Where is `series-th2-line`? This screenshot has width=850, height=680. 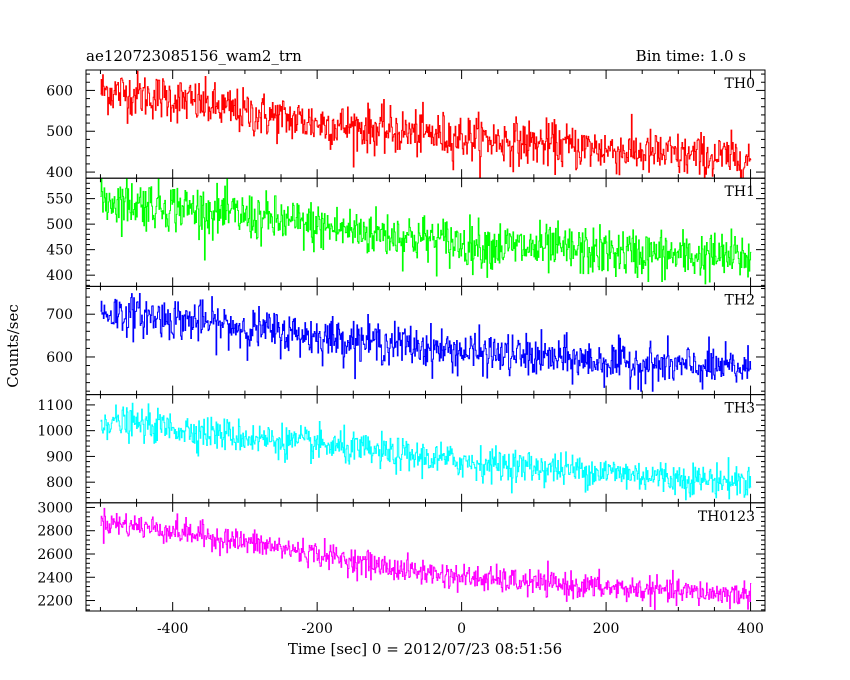 series-th2-line is located at coordinates (426, 342).